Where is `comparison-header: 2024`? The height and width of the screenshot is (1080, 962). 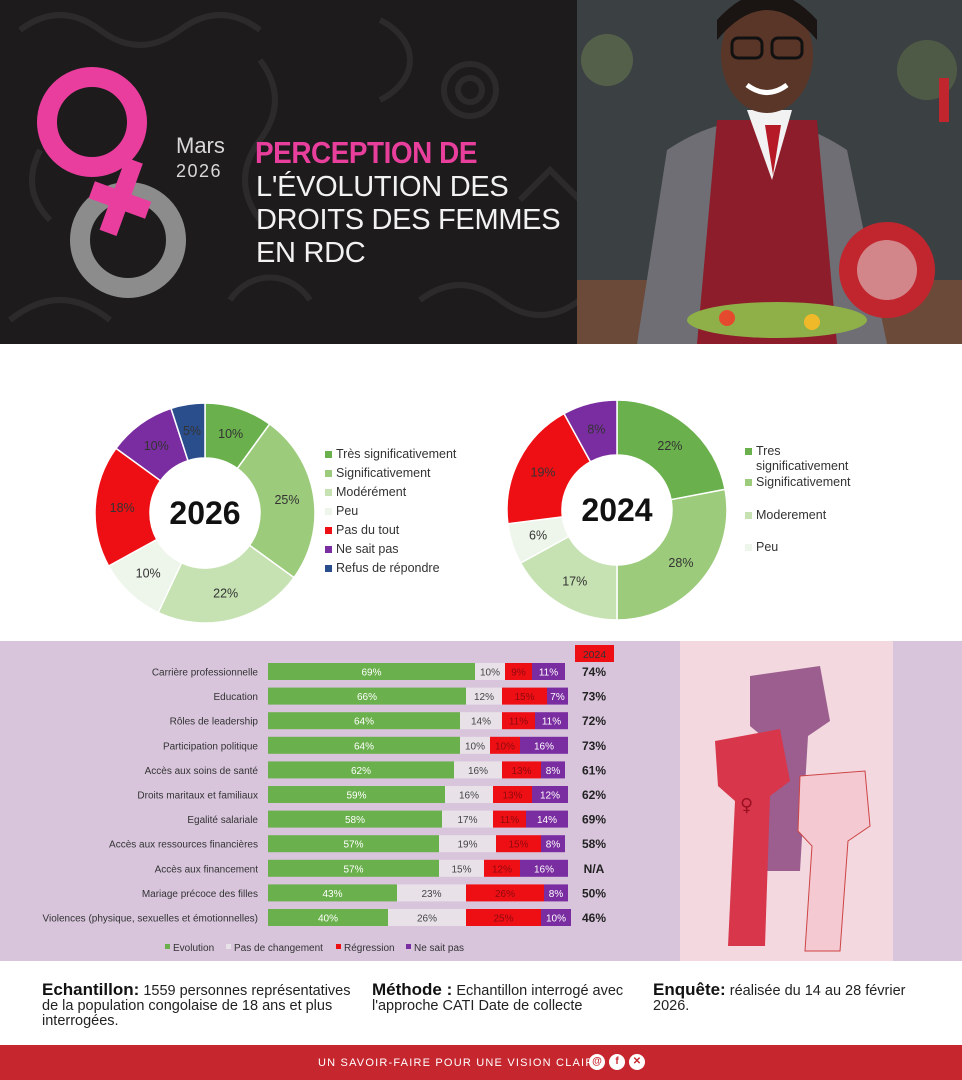 comparison-header: 2024 is located at coordinates (595, 655).